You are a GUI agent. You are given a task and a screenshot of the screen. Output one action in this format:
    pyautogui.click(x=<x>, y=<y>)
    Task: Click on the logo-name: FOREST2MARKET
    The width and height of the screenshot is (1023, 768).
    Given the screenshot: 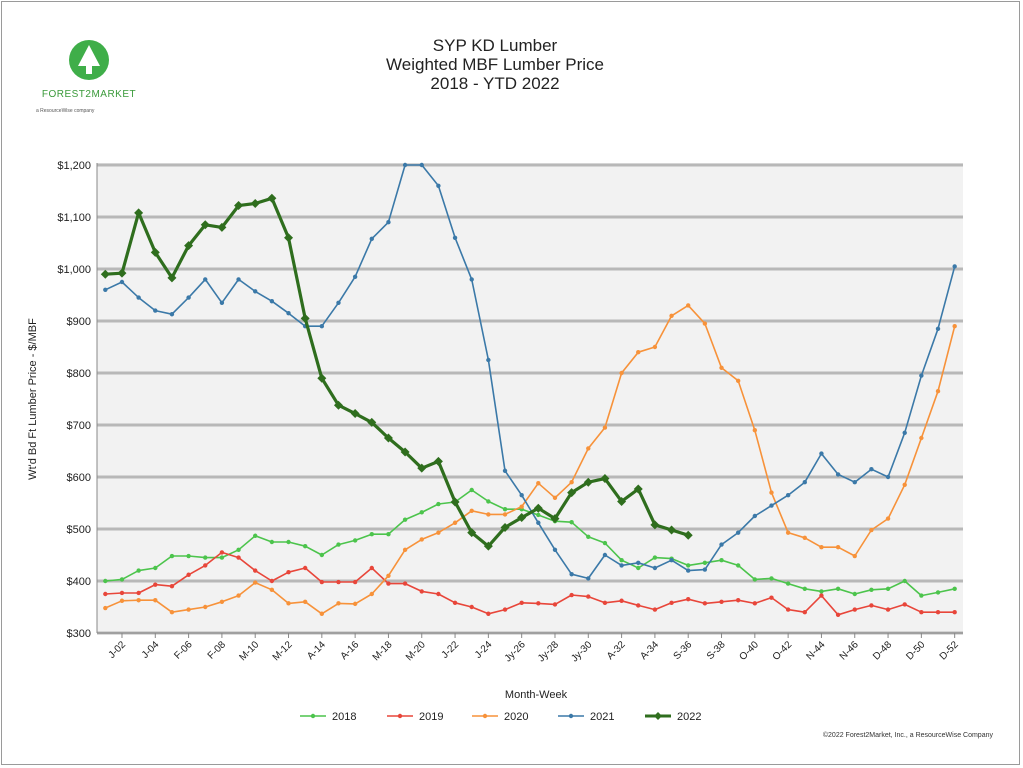 What is the action you would take?
    pyautogui.click(x=89, y=94)
    